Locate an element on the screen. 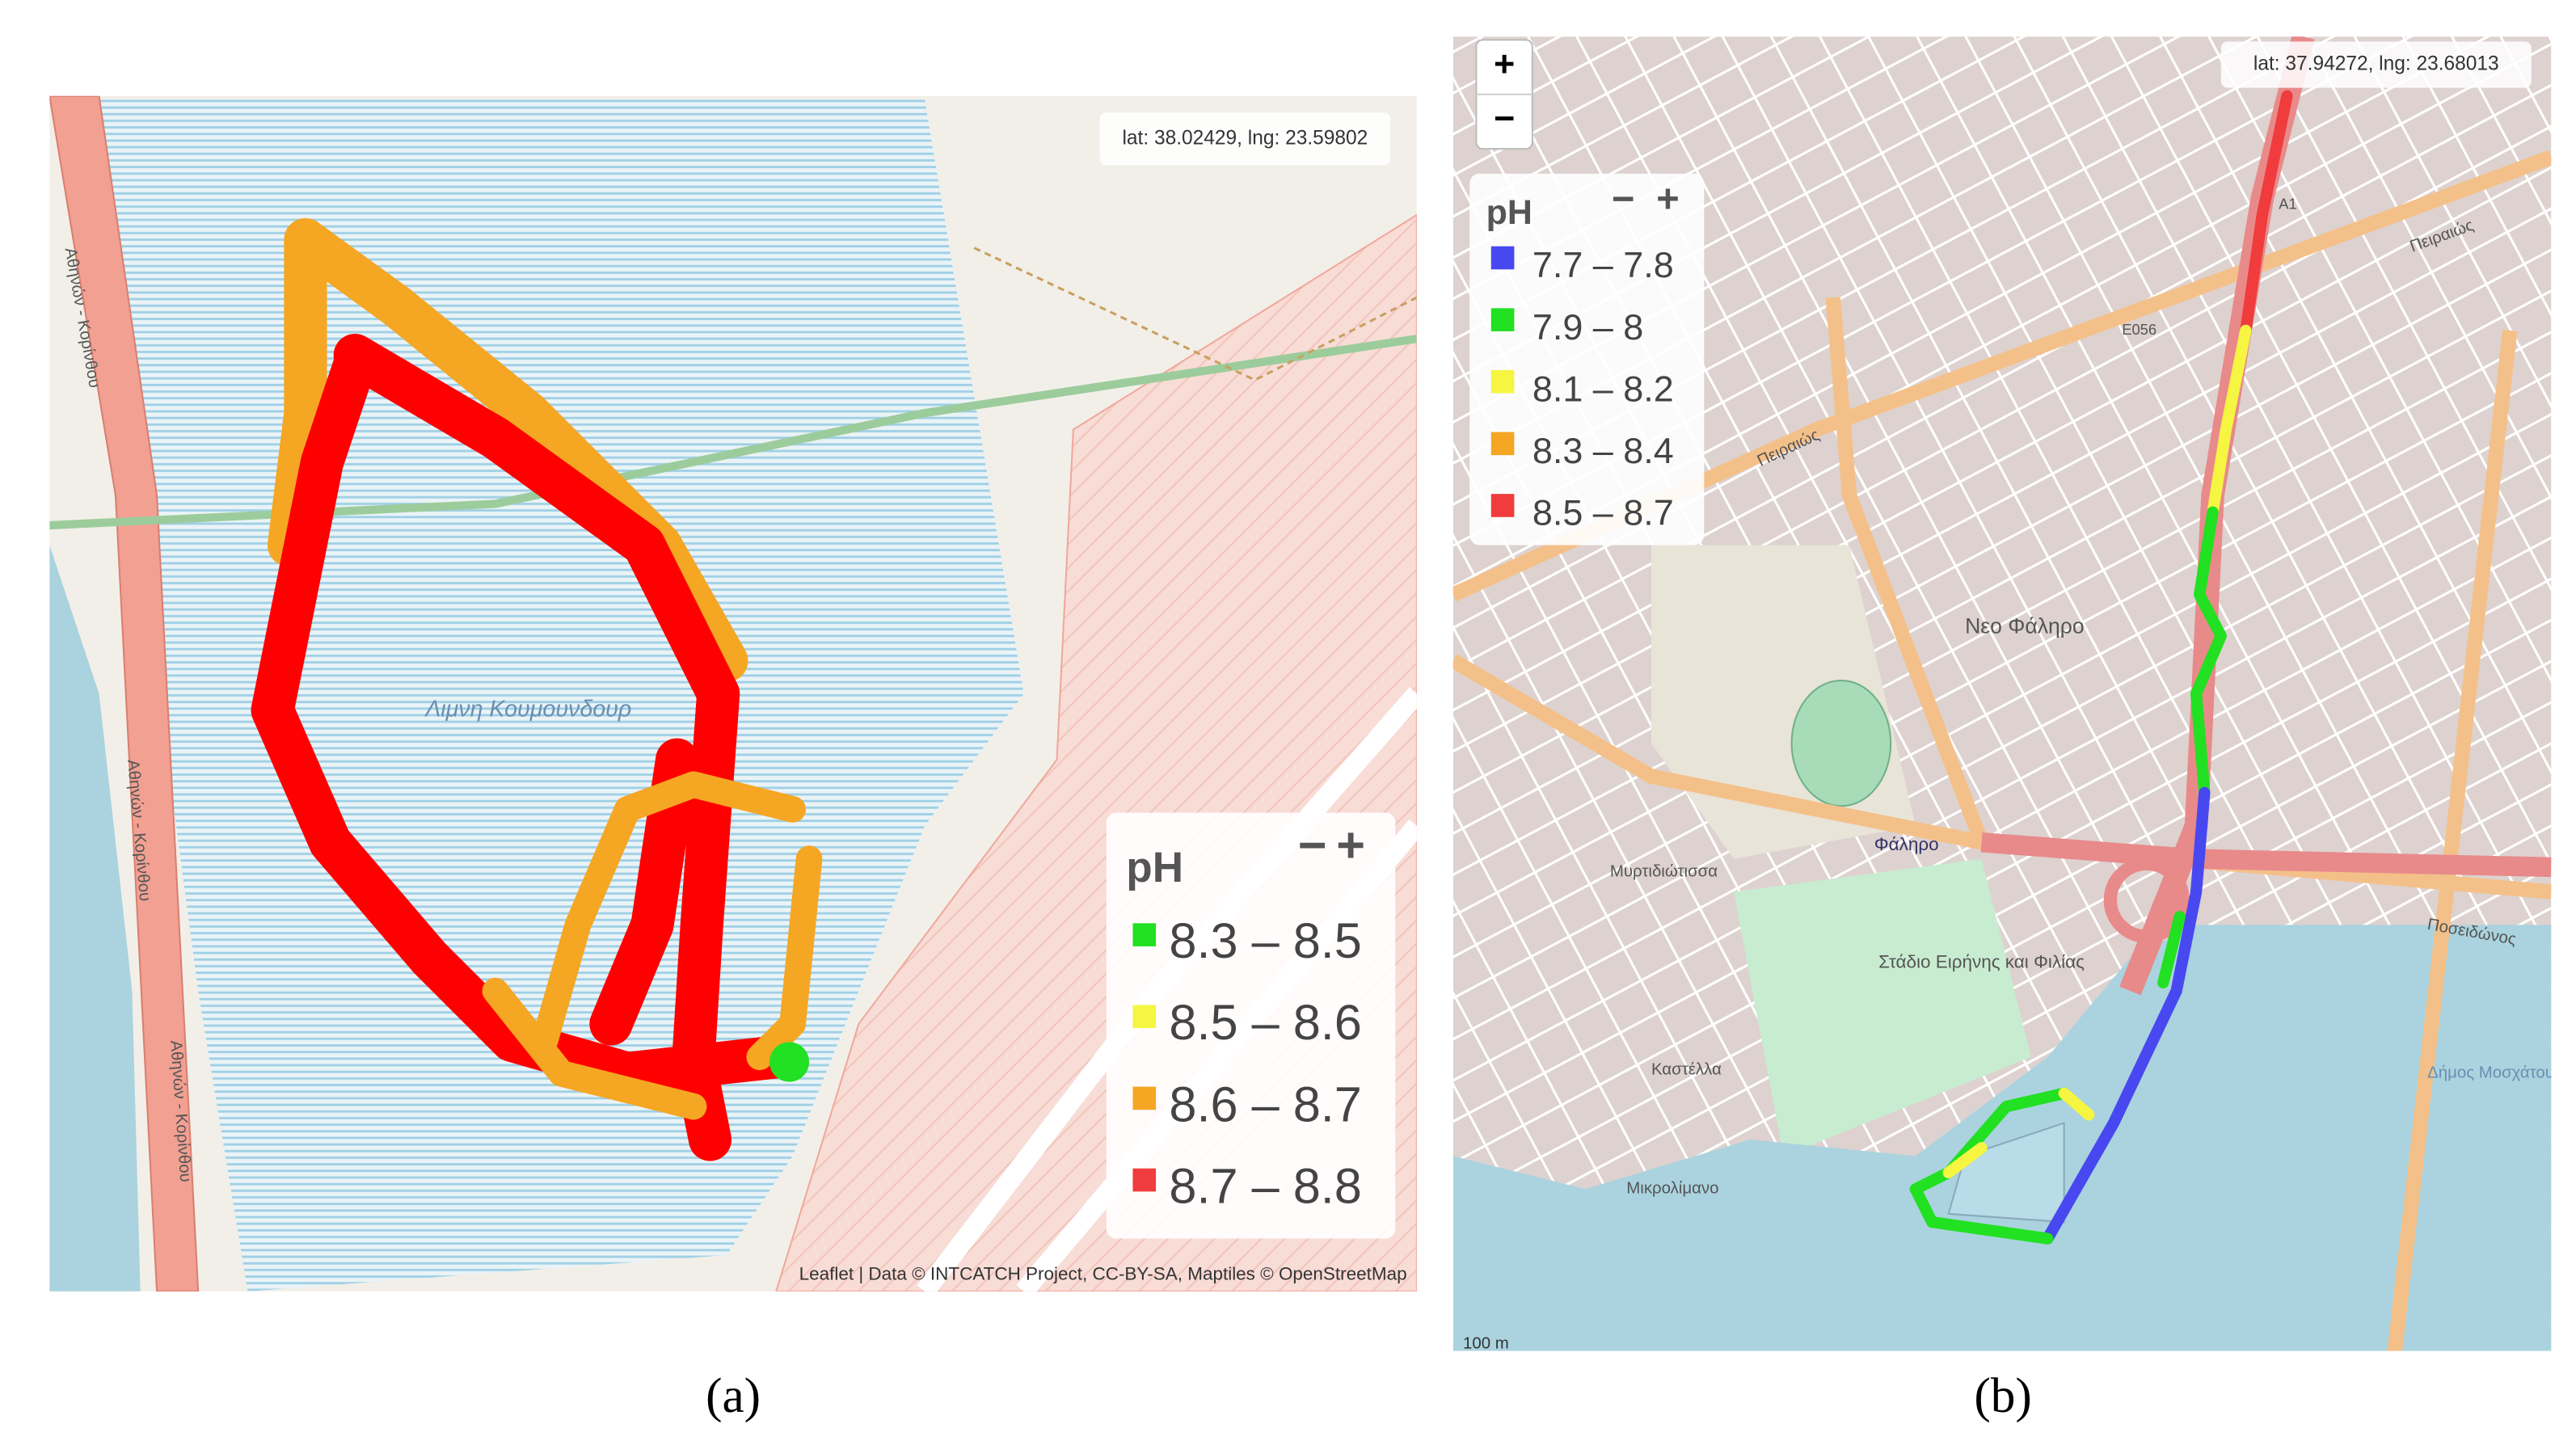 This screenshot has height=1437, width=2576. map-label: Μικρολίμανο is located at coordinates (1672, 1189).